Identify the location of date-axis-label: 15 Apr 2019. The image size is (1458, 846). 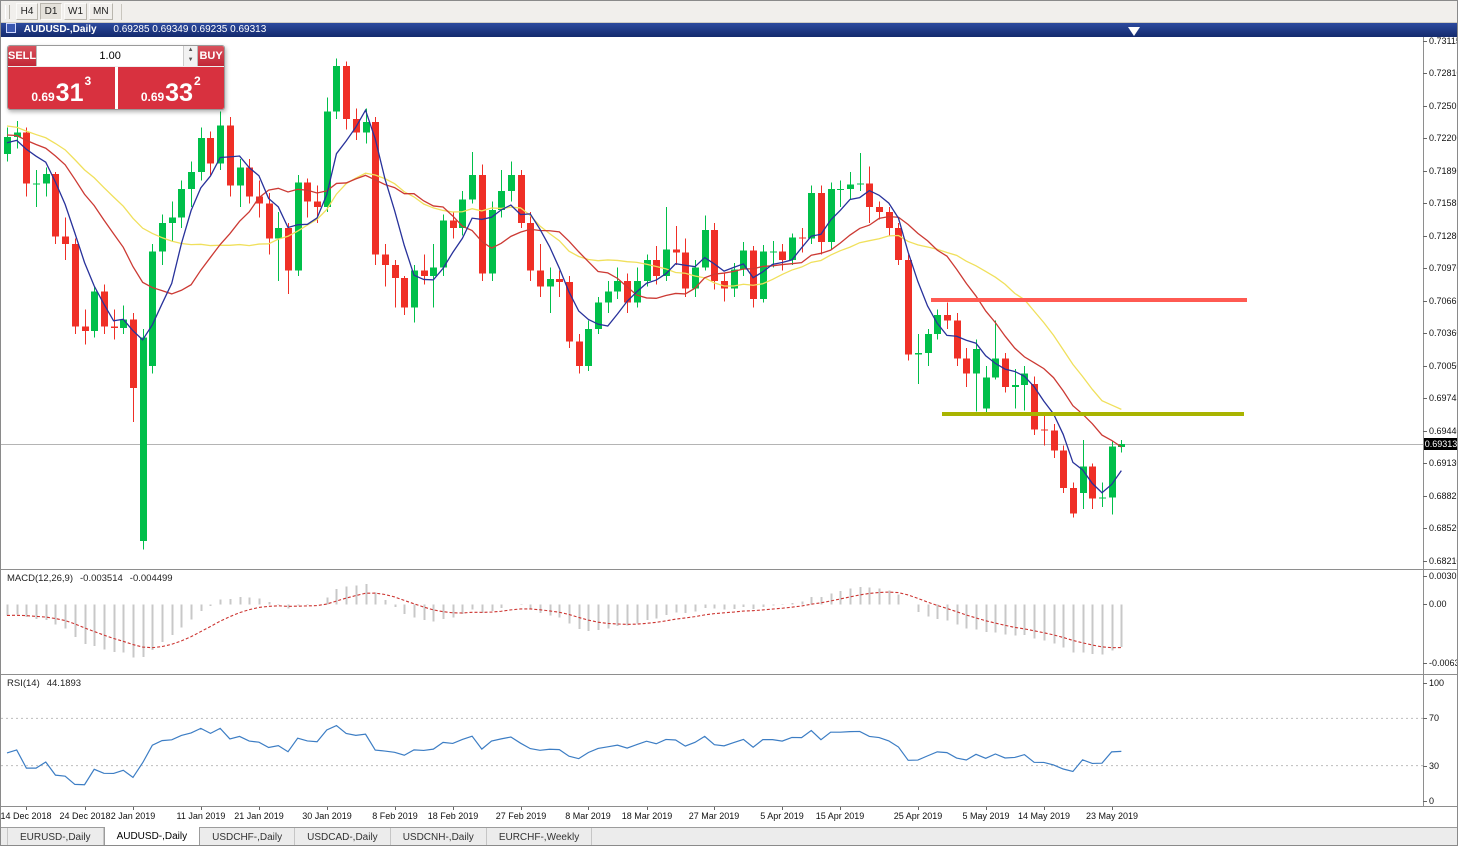
(840, 816).